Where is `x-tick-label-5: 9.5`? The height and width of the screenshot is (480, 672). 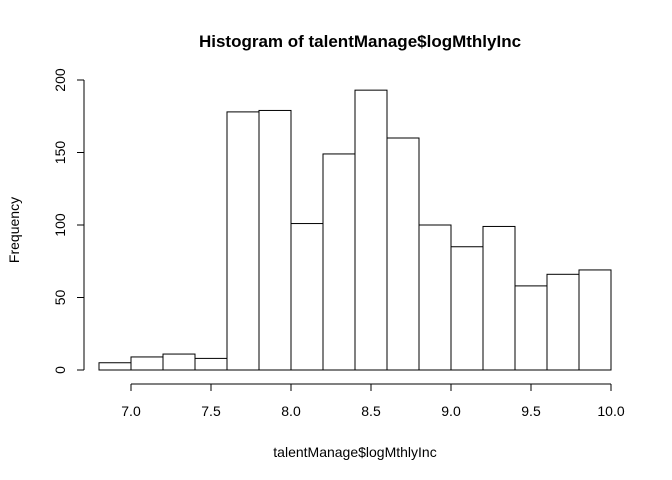
x-tick-label-5: 9.5 is located at coordinates (531, 411).